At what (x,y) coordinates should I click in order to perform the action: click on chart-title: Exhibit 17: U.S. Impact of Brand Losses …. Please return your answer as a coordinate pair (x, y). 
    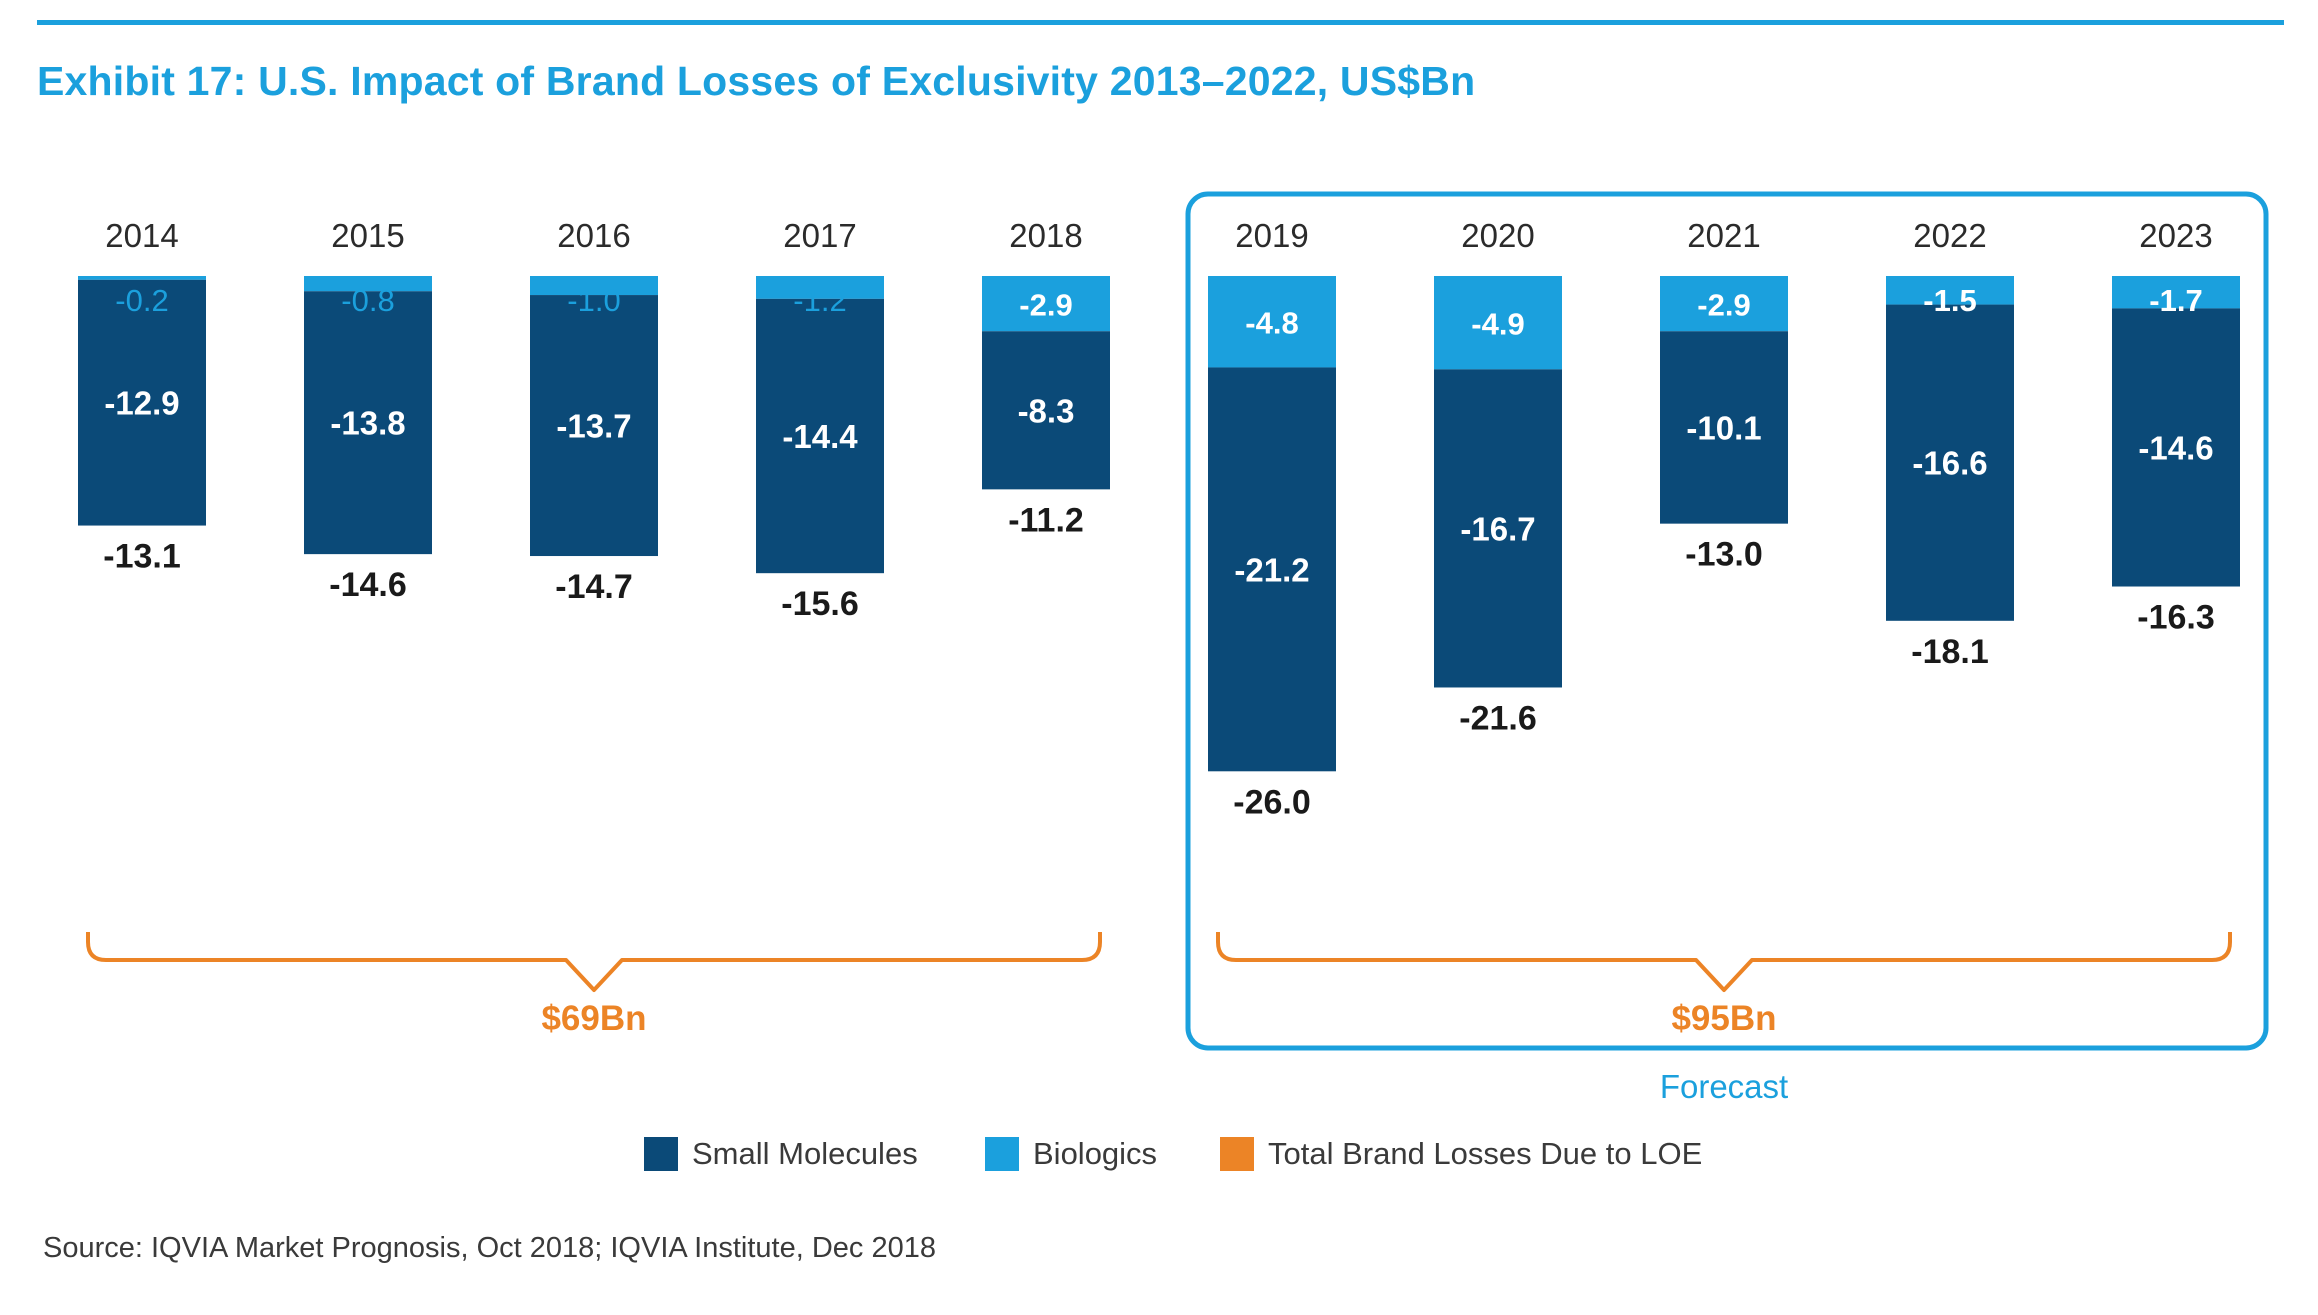
    Looking at the image, I should click on (756, 81).